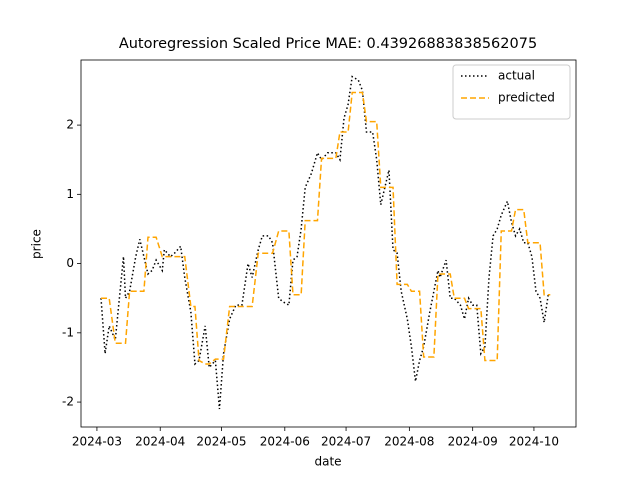 The width and height of the screenshot is (640, 480). What do you see at coordinates (327, 462) in the screenshot?
I see `x-axis-label: date` at bounding box center [327, 462].